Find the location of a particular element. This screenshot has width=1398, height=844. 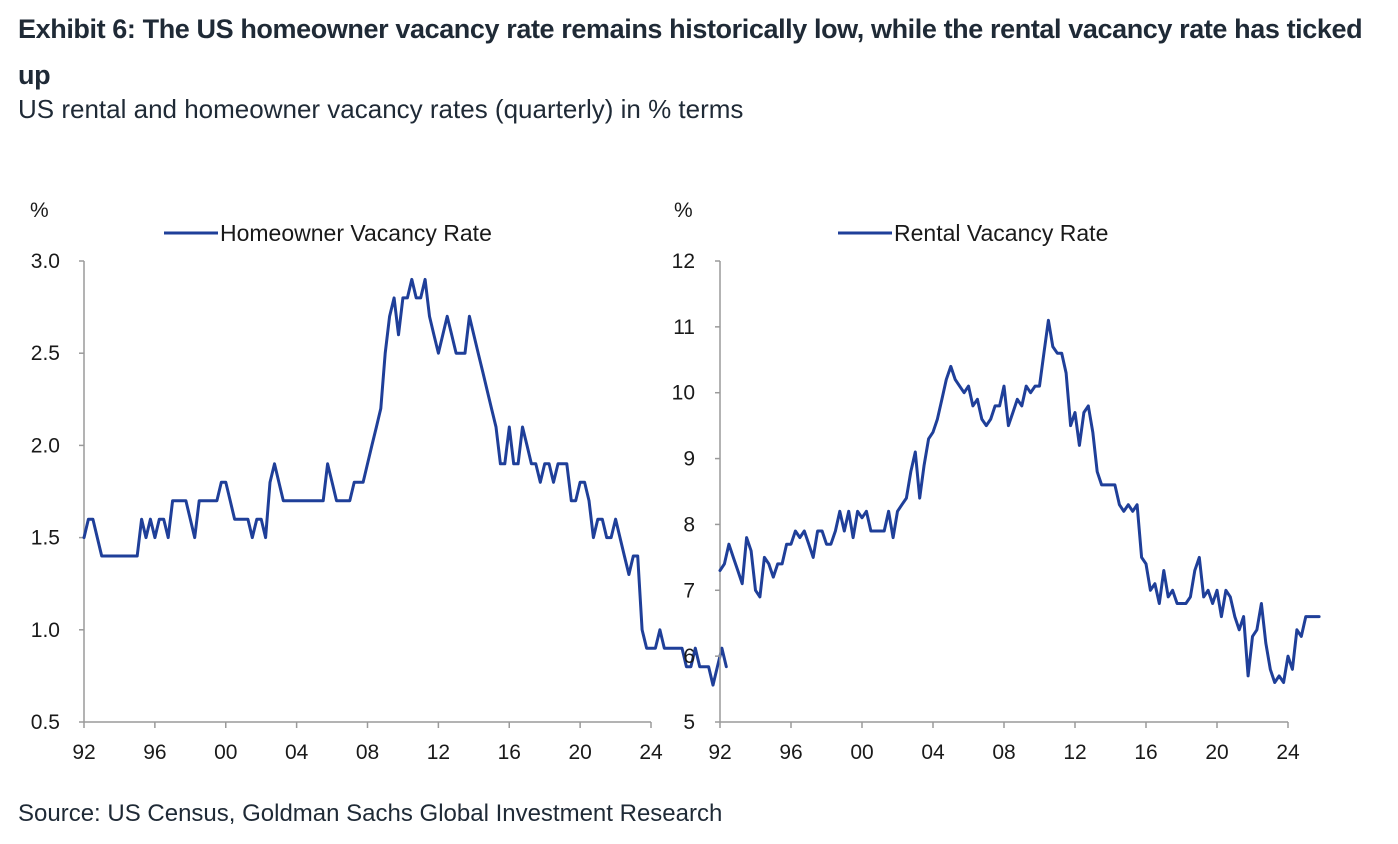

y-tick-label: 2.0 is located at coordinates (45, 445).